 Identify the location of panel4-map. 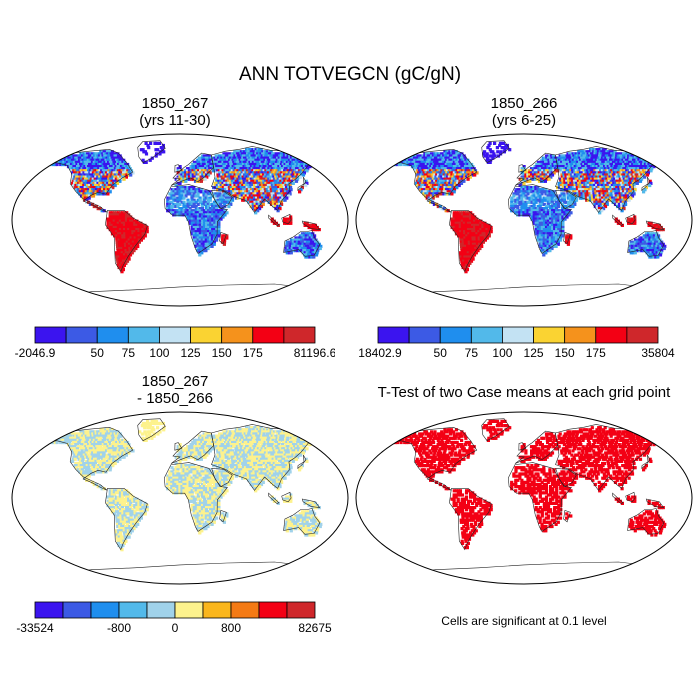
(524, 498).